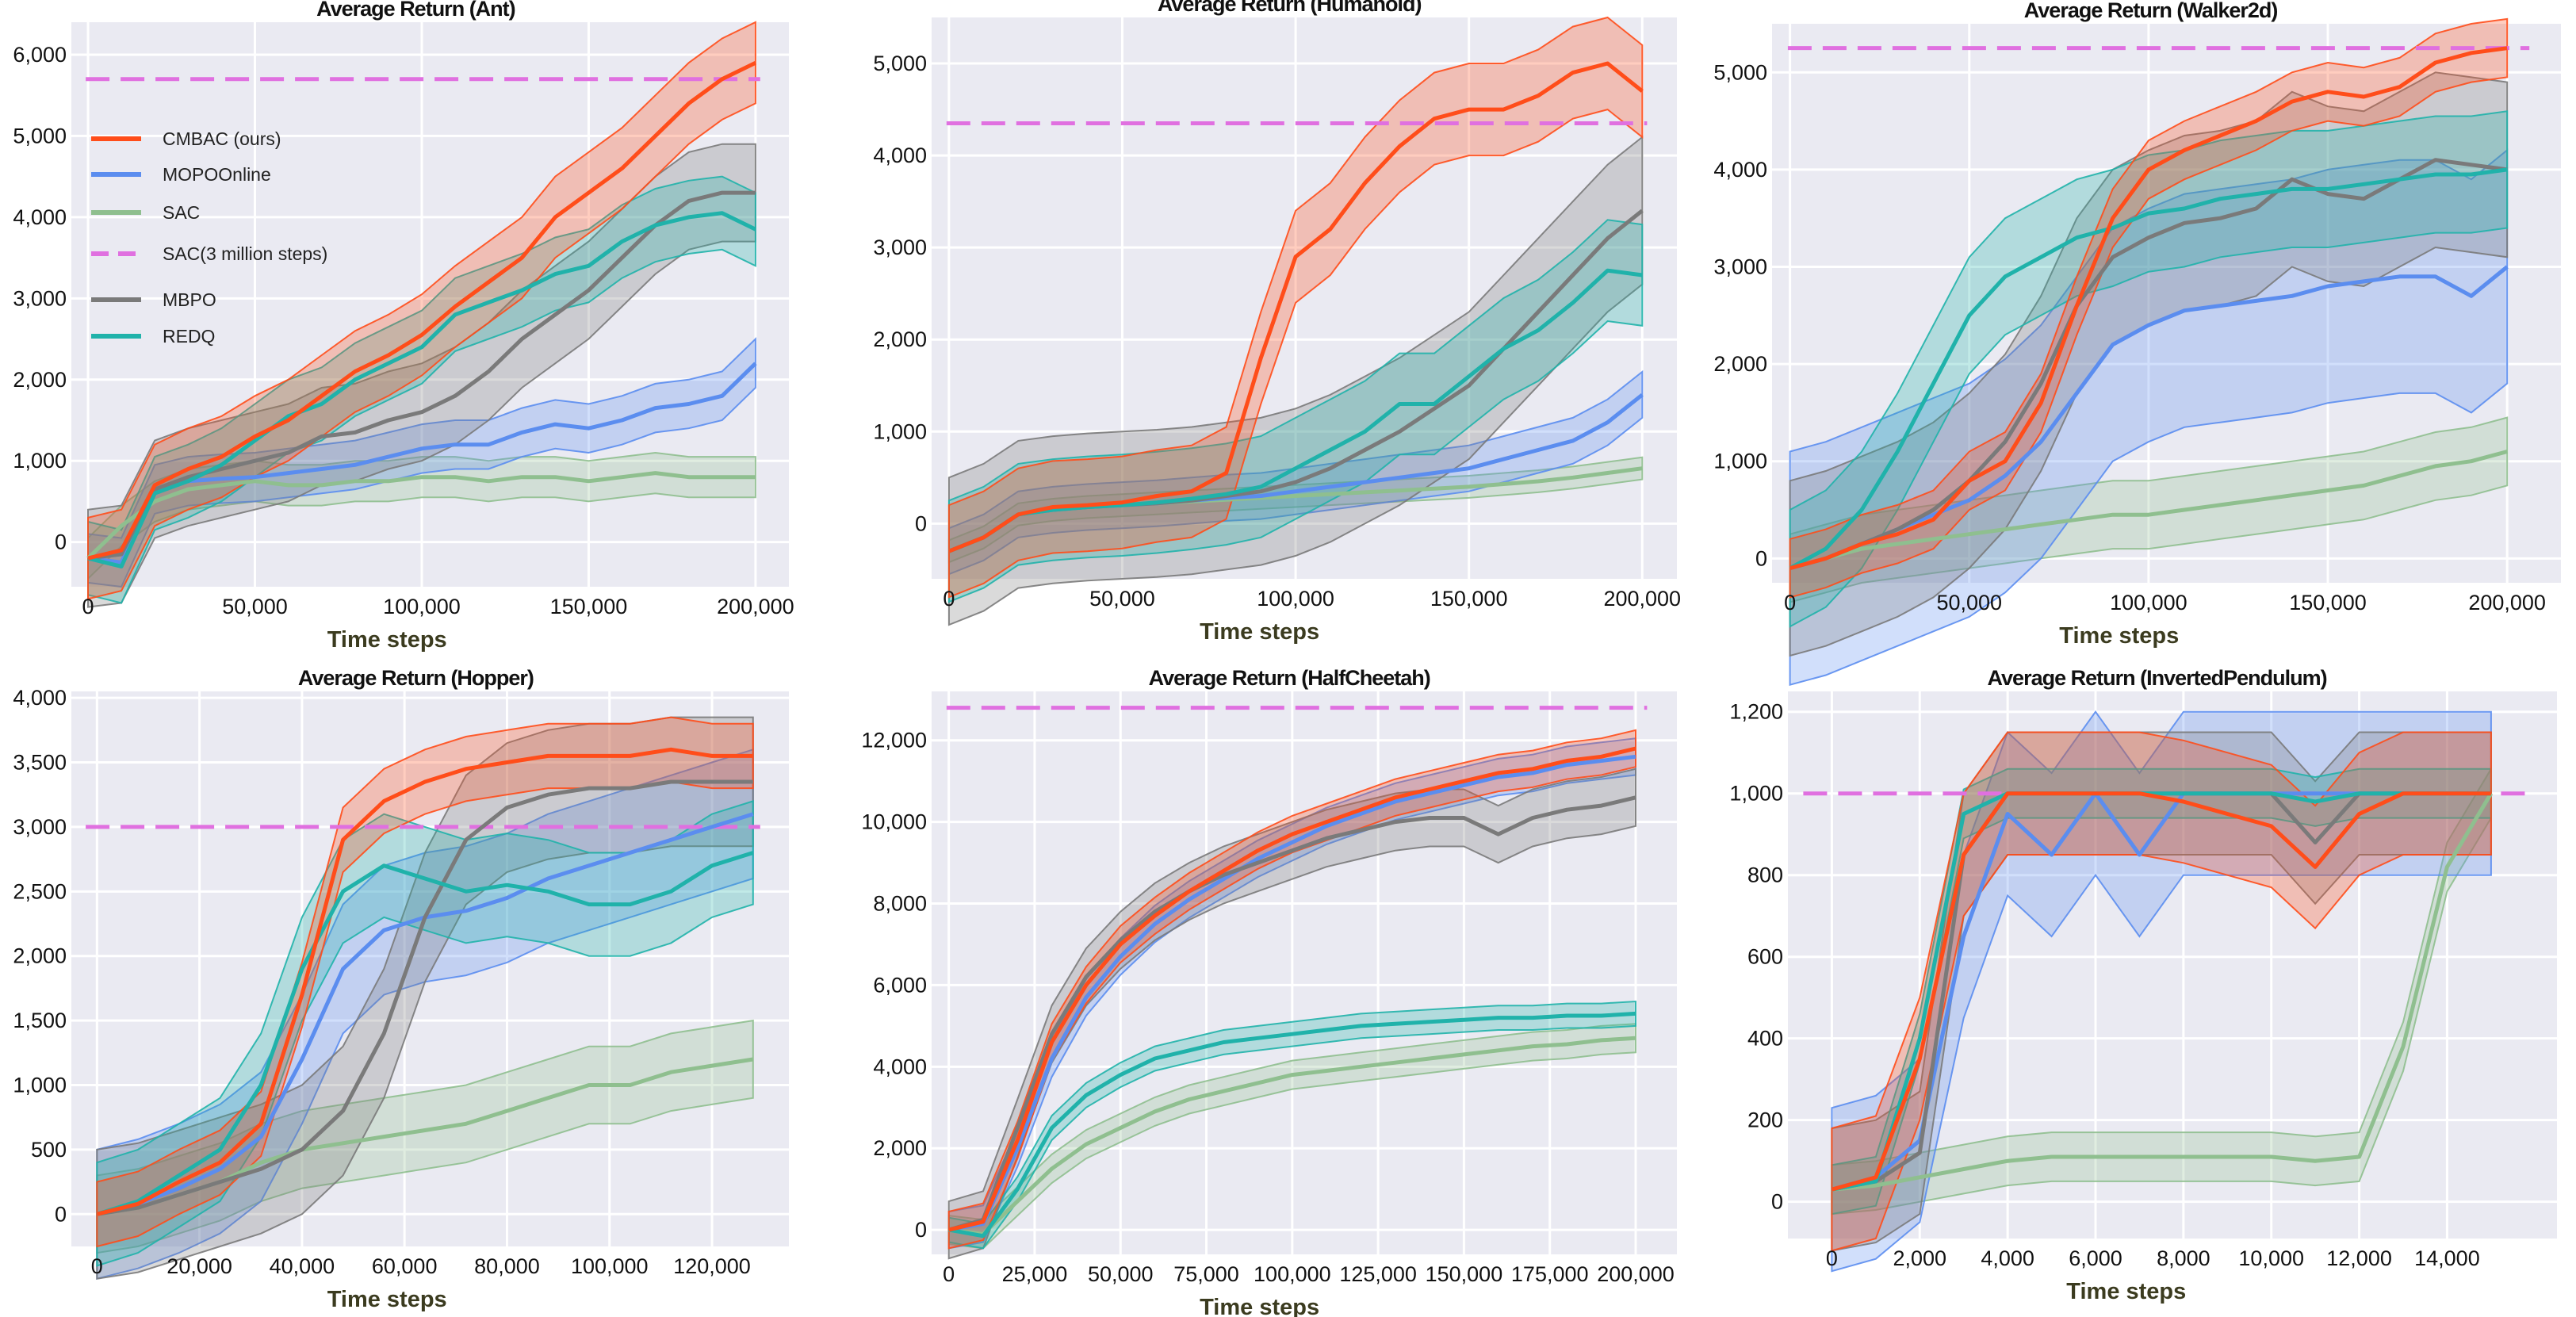 The height and width of the screenshot is (1317, 2576). Describe the element at coordinates (199, 1266) in the screenshot. I see `x-tick-label: 20,000` at that location.